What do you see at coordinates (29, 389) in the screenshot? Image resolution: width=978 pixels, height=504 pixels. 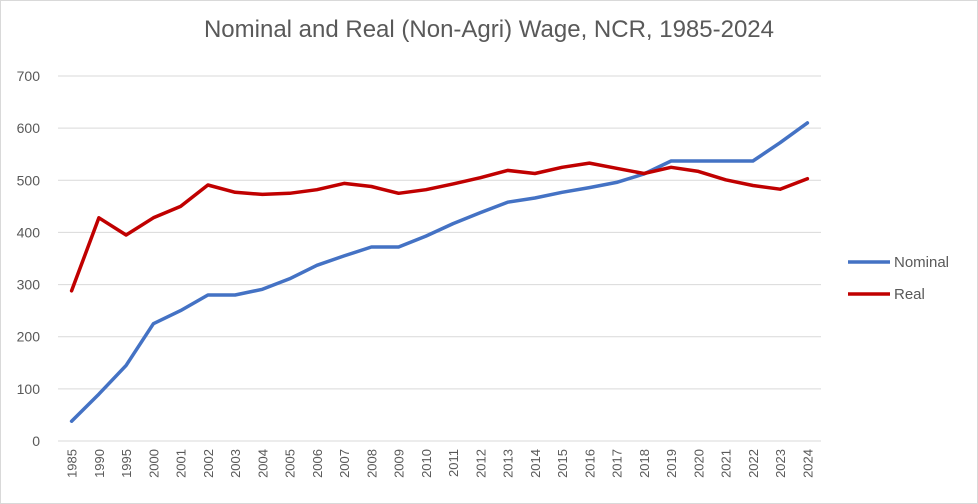 I see `y-tick-label: 100` at bounding box center [29, 389].